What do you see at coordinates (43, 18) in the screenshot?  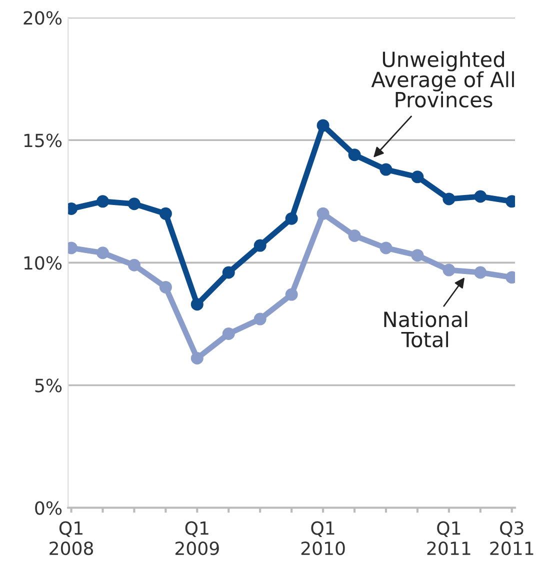 I see `y-tick-label: 20%` at bounding box center [43, 18].